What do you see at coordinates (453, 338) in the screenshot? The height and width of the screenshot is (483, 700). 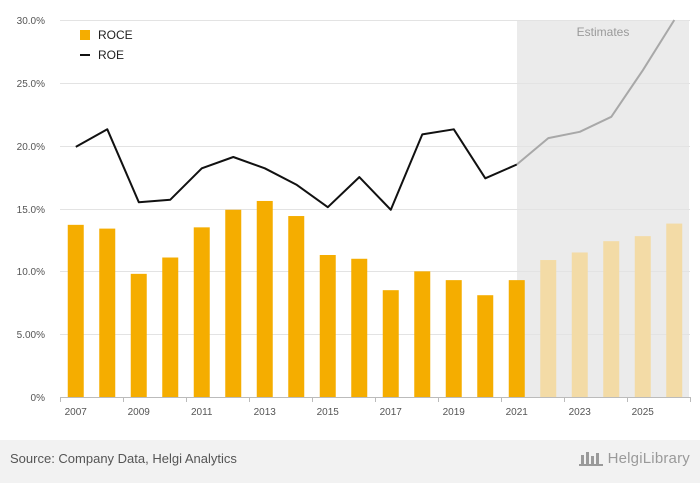 I see `bar-roce-2019` at bounding box center [453, 338].